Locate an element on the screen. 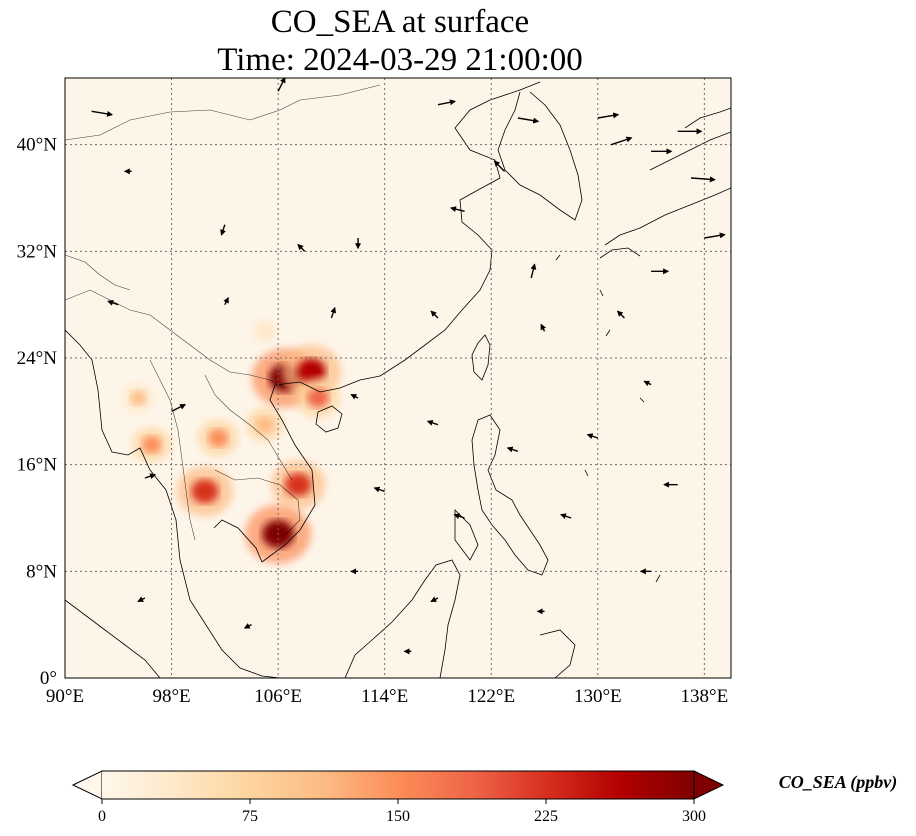  tropic-islands is located at coordinates (608, 418).